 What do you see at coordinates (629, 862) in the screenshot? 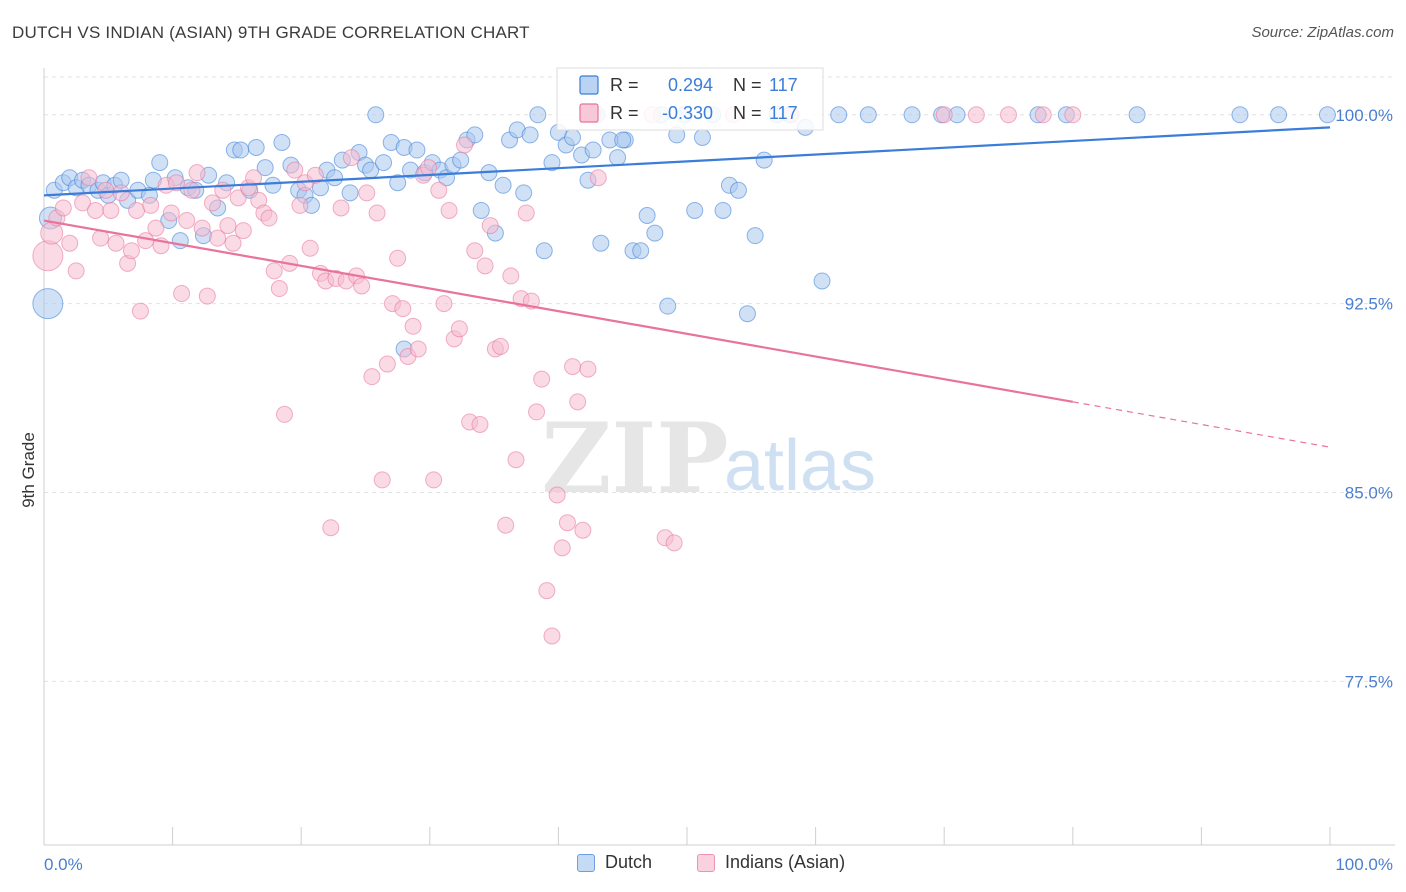
I see `legend-label-dutch: Dutch` at bounding box center [629, 862].